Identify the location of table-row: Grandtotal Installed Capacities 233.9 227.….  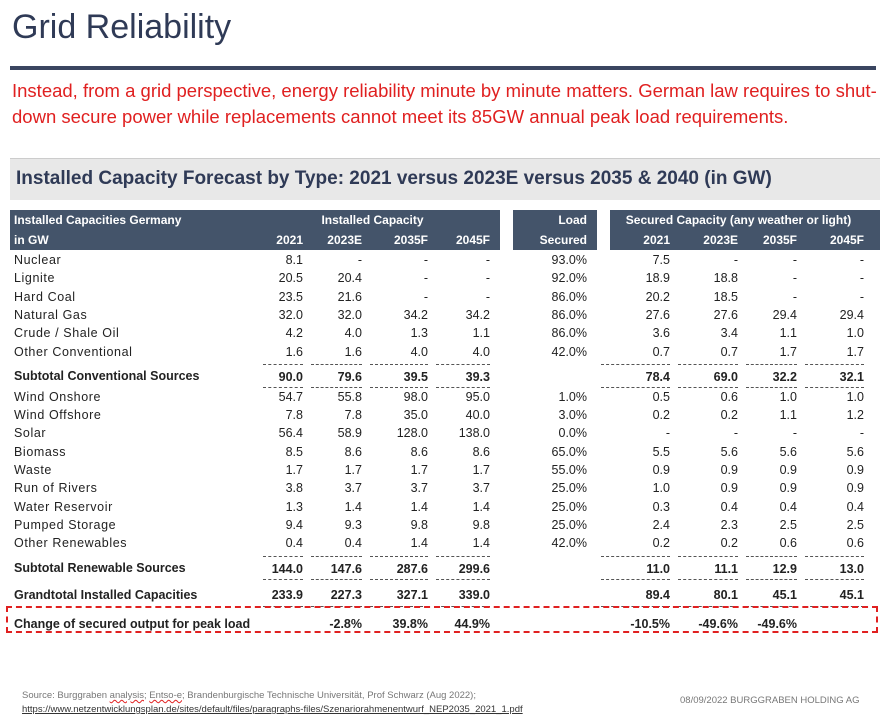
(438, 595).